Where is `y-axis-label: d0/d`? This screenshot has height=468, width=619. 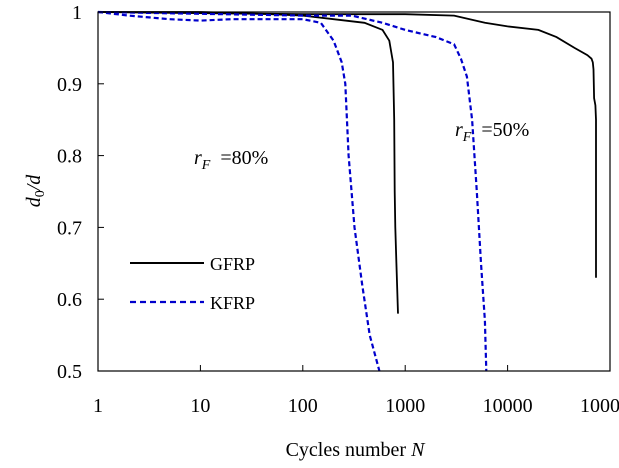
y-axis-label: d0/d is located at coordinates (35, 191).